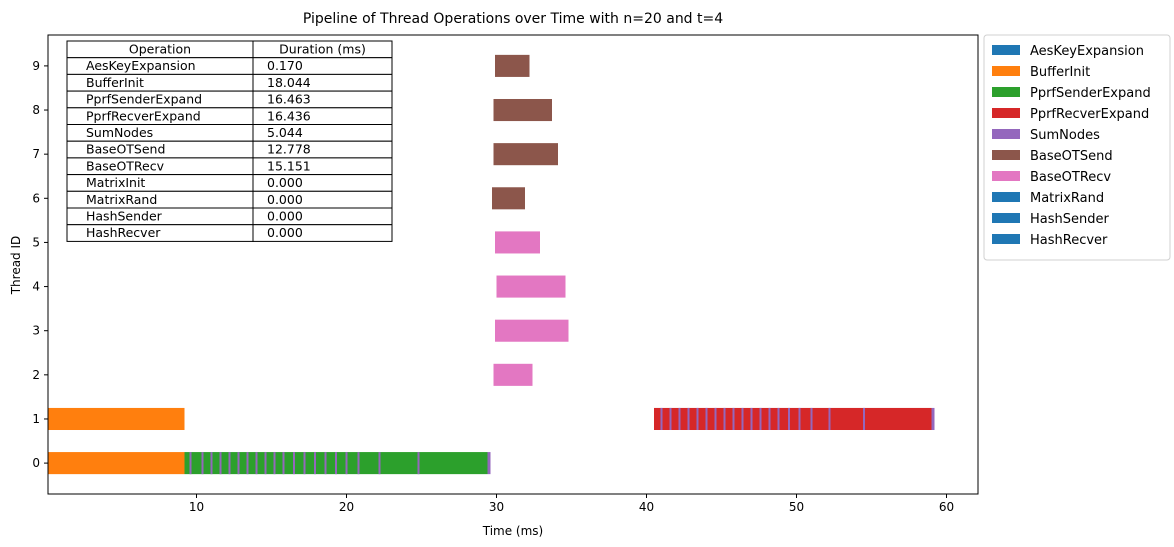 This screenshot has width=1174, height=547. Describe the element at coordinates (646, 507) in the screenshot. I see `x-tick-label: 40` at that location.